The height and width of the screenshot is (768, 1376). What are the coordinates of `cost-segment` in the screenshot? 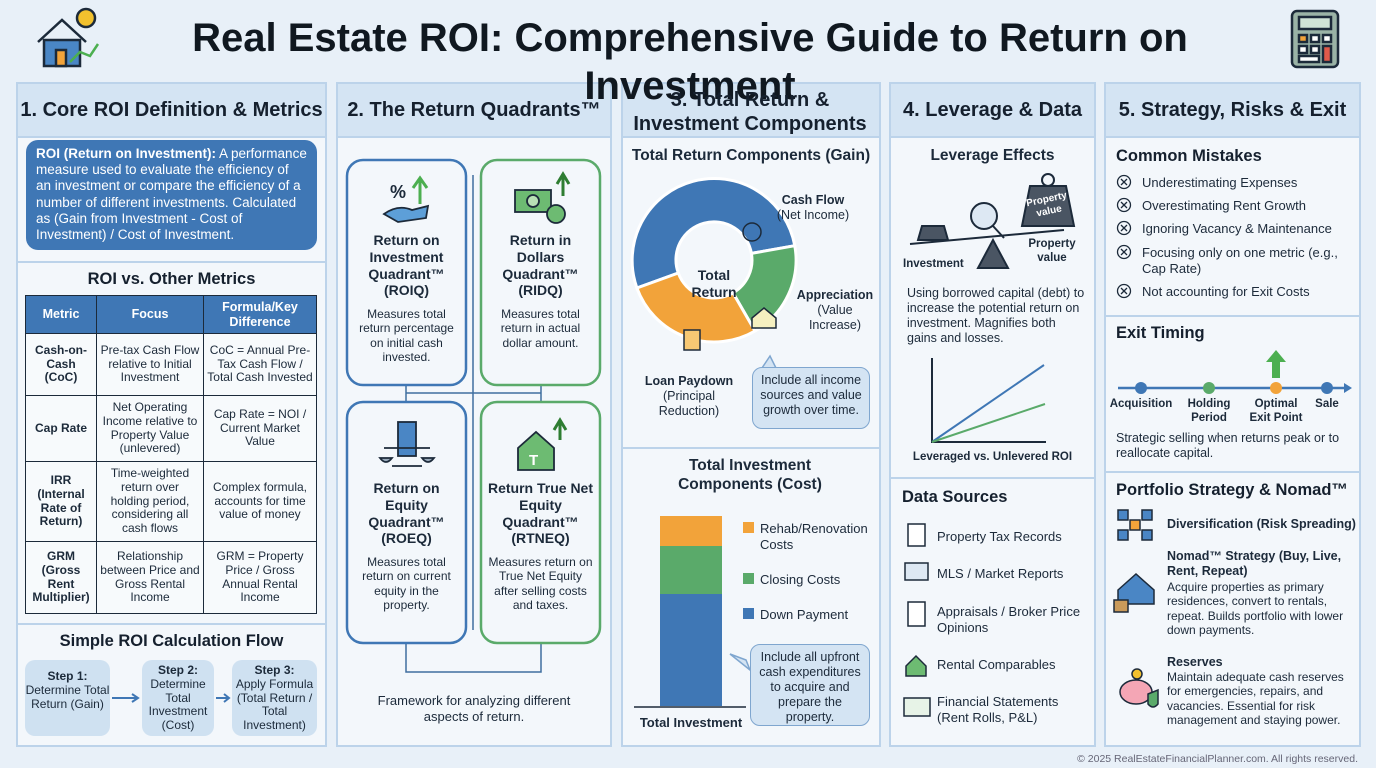 It's located at (691, 650).